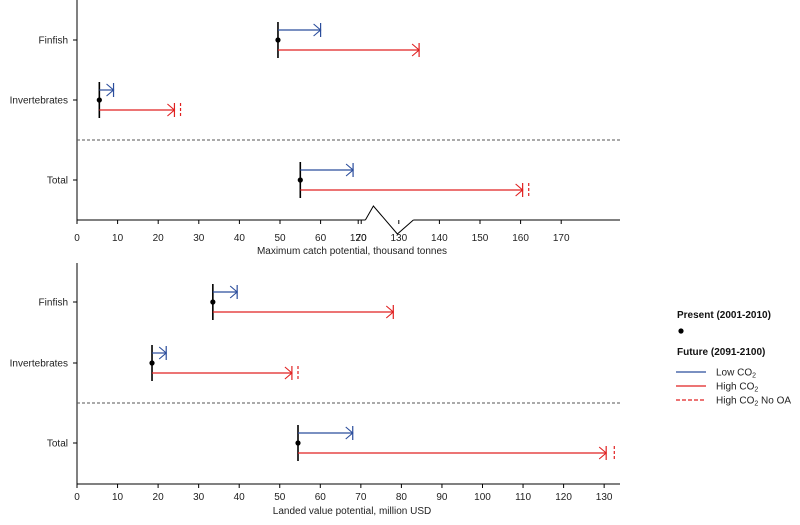 The image size is (800, 525). Describe the element at coordinates (352, 511) in the screenshot. I see `x-axis-title: Landed value potential, million USD` at that location.